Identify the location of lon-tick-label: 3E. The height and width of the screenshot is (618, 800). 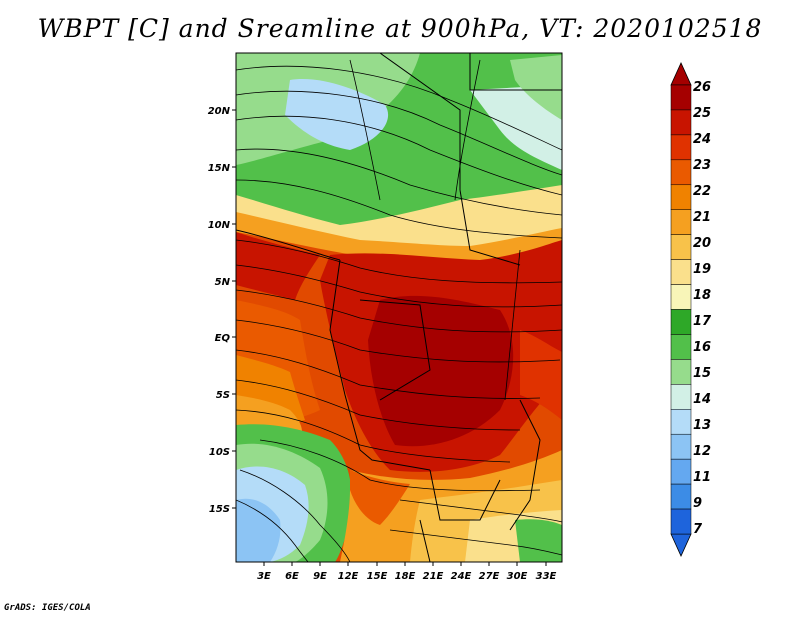
(264, 576).